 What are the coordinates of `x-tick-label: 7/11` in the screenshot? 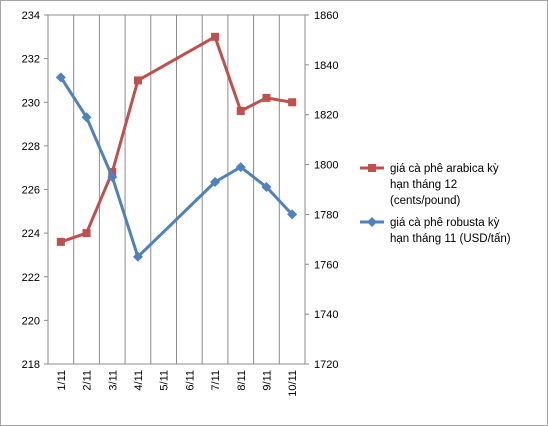 It's located at (216, 380).